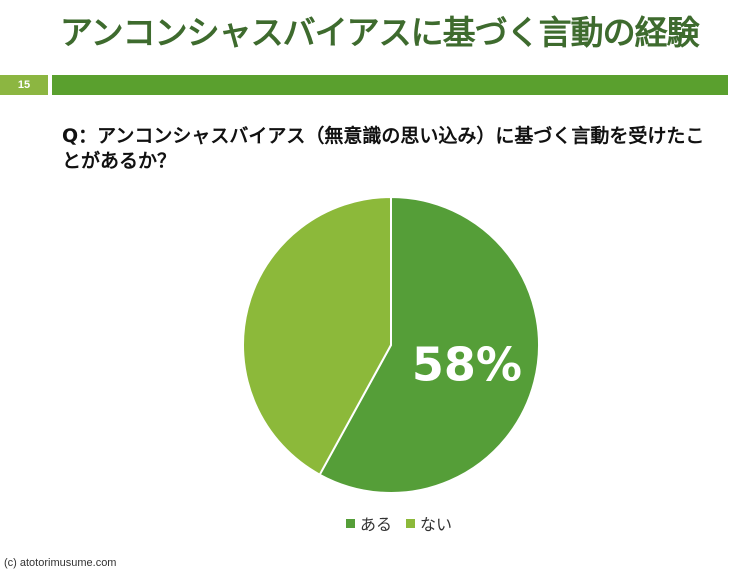 The height and width of the screenshot is (583, 730). What do you see at coordinates (60, 563) in the screenshot?
I see `copyright-footer: (c) atotorimusume.com` at bounding box center [60, 563].